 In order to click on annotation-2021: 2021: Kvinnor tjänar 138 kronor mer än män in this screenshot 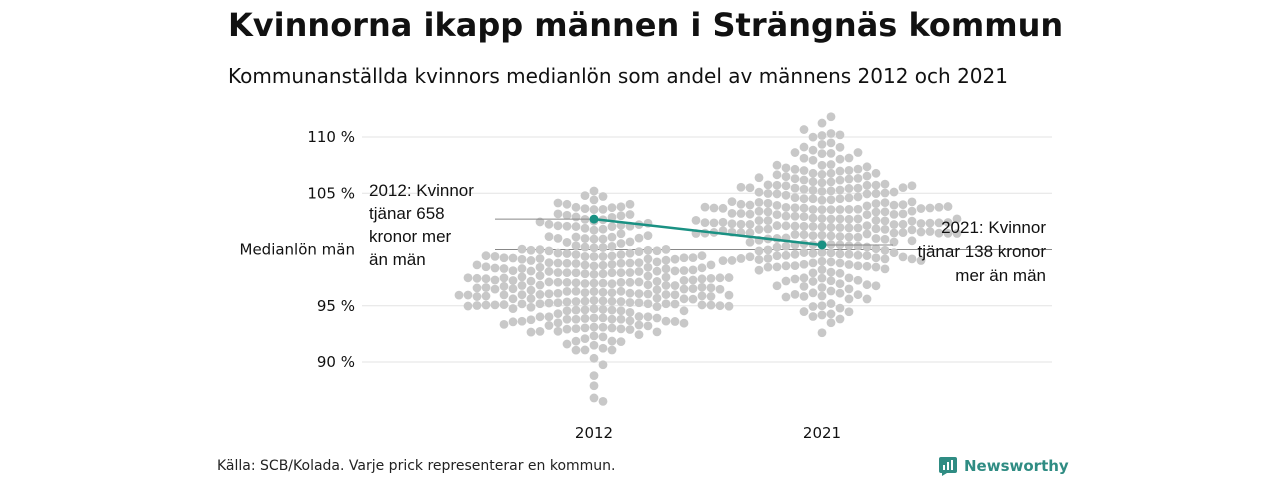, I will do `click(981, 251)`.